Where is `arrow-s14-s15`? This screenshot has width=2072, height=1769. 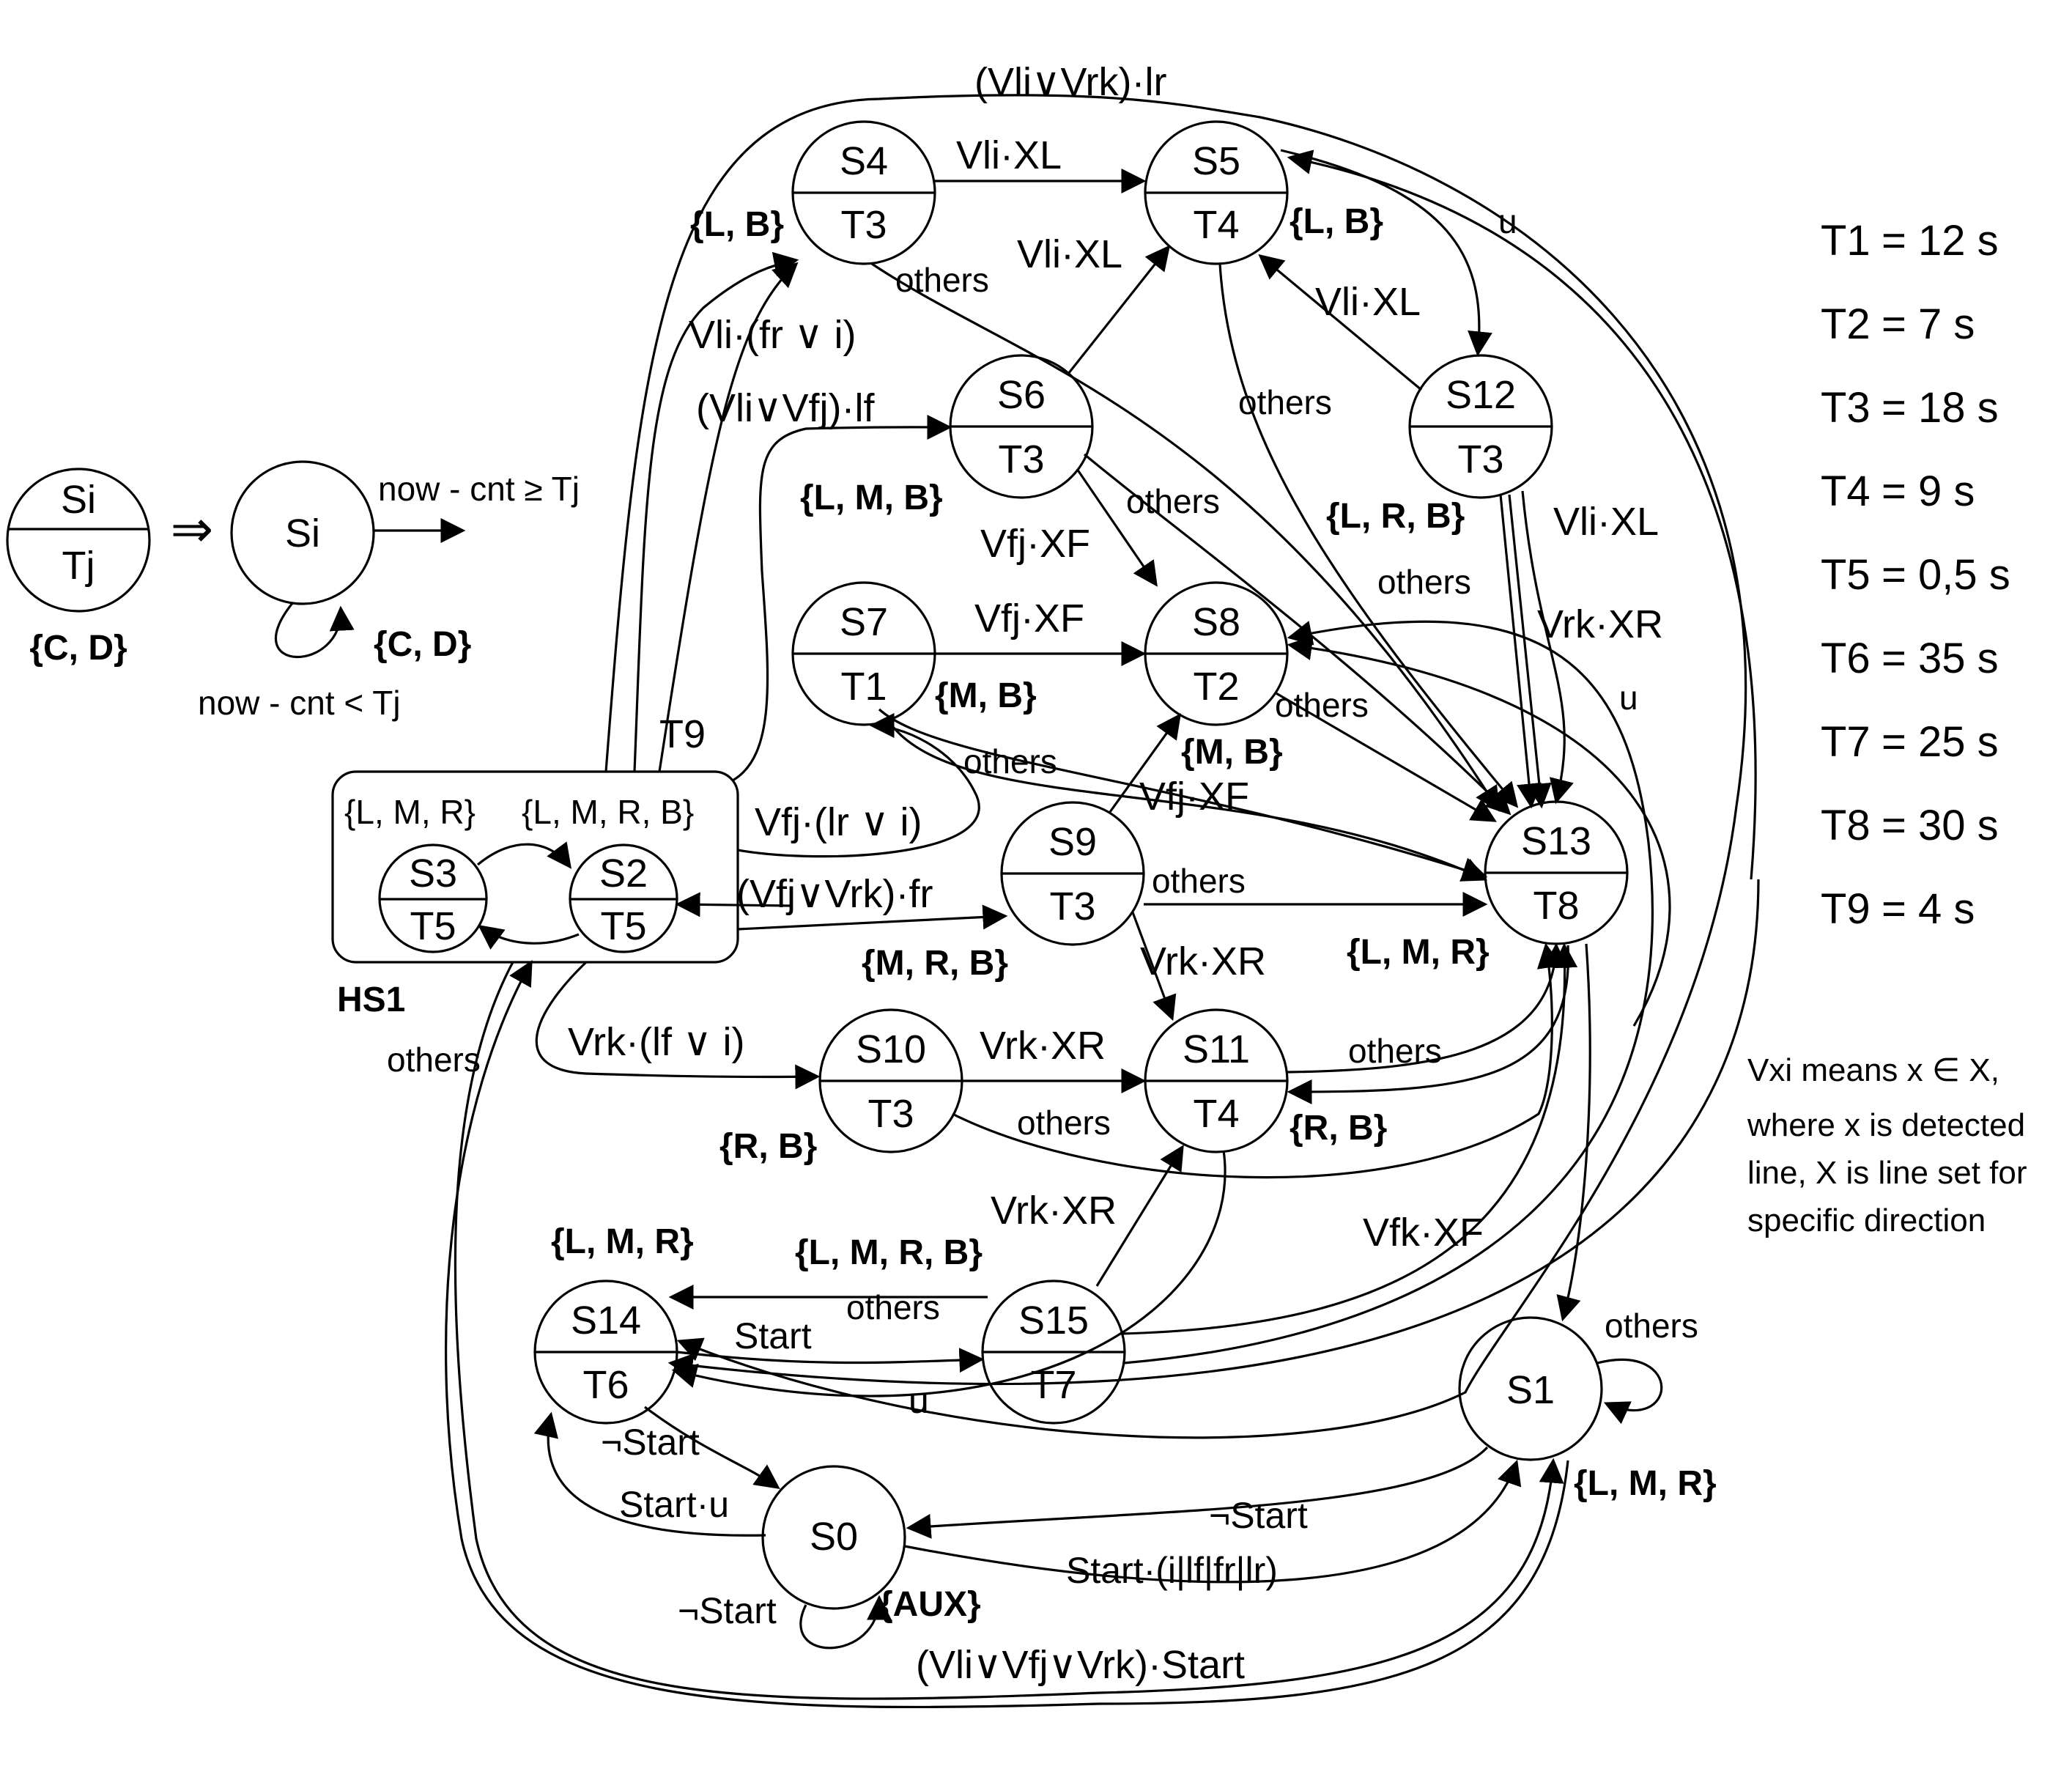 arrow-s14-s15 is located at coordinates (830, 1360).